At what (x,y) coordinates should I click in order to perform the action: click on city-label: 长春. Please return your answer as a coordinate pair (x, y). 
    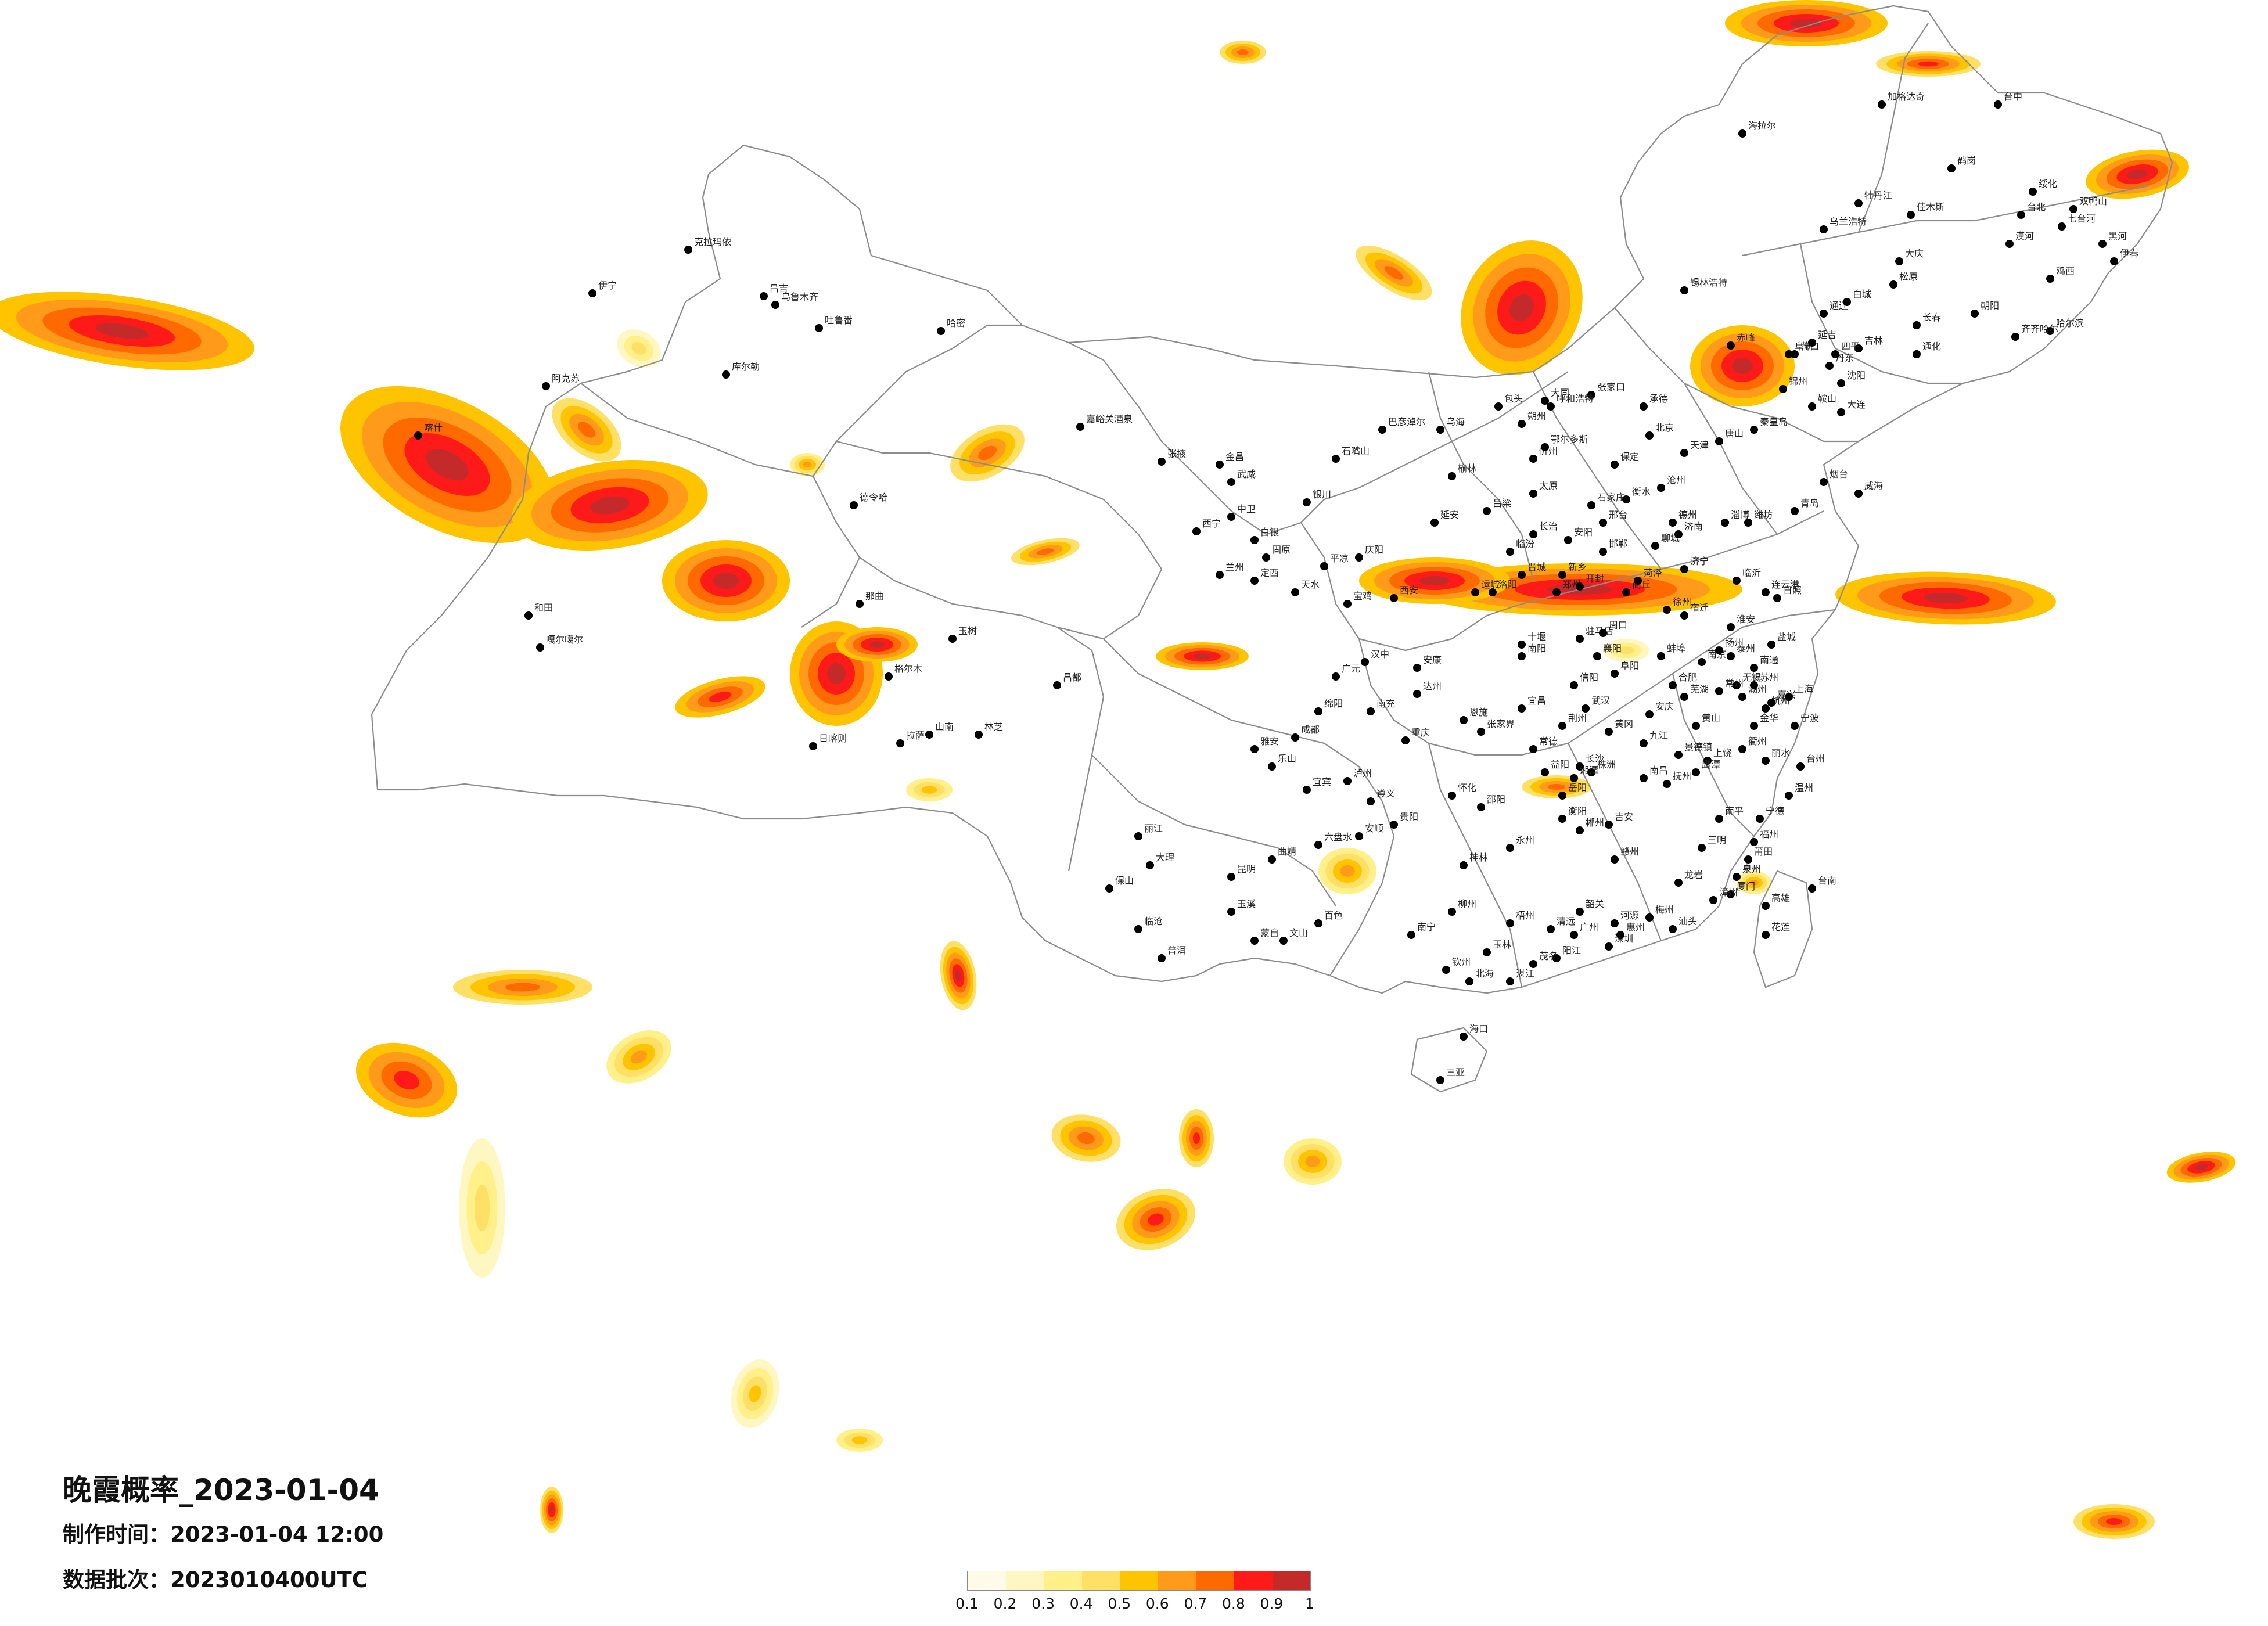
    Looking at the image, I should click on (1931, 317).